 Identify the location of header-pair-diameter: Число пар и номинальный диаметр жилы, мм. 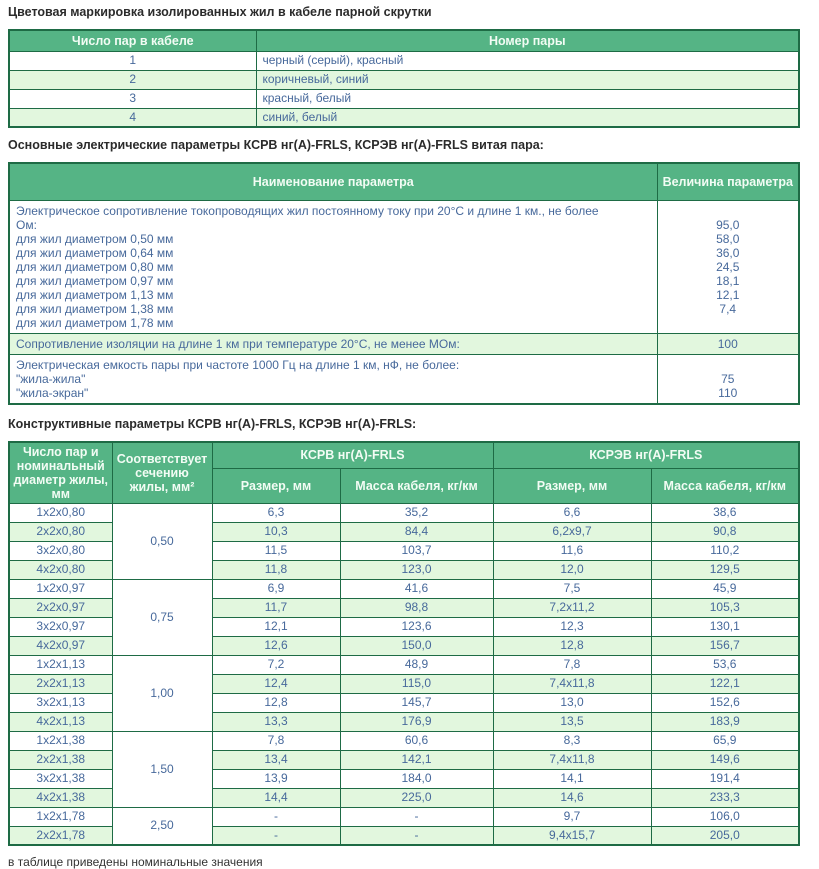
(60, 472).